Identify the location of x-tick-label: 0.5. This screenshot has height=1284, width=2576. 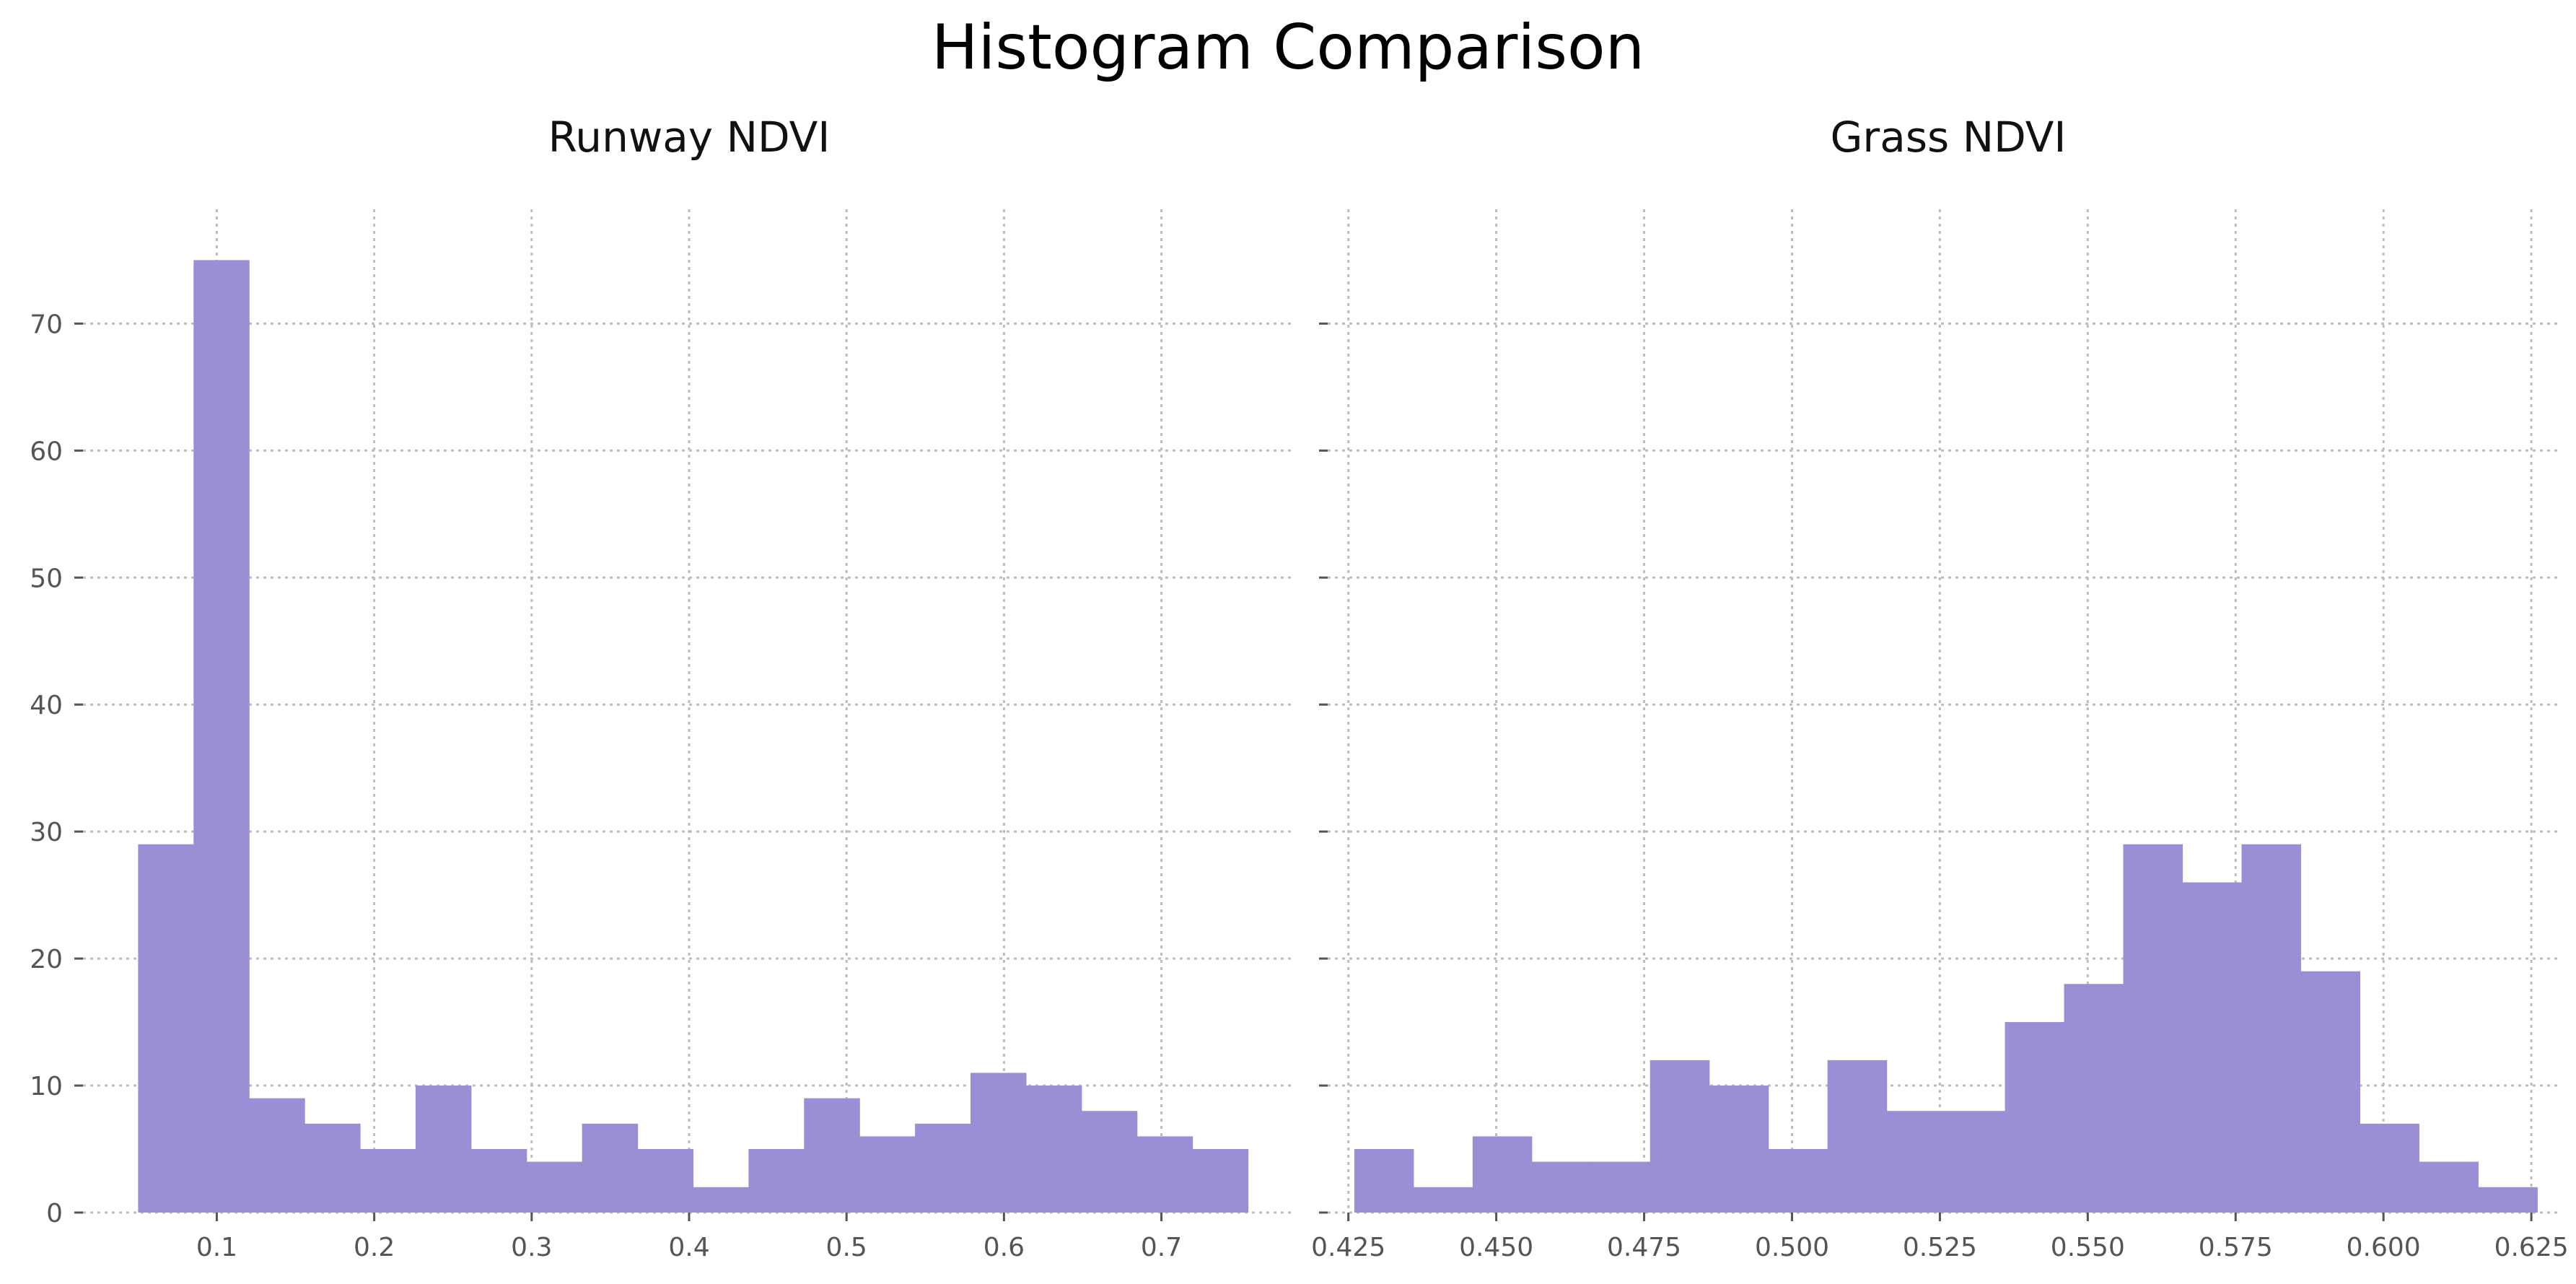
(846, 1247).